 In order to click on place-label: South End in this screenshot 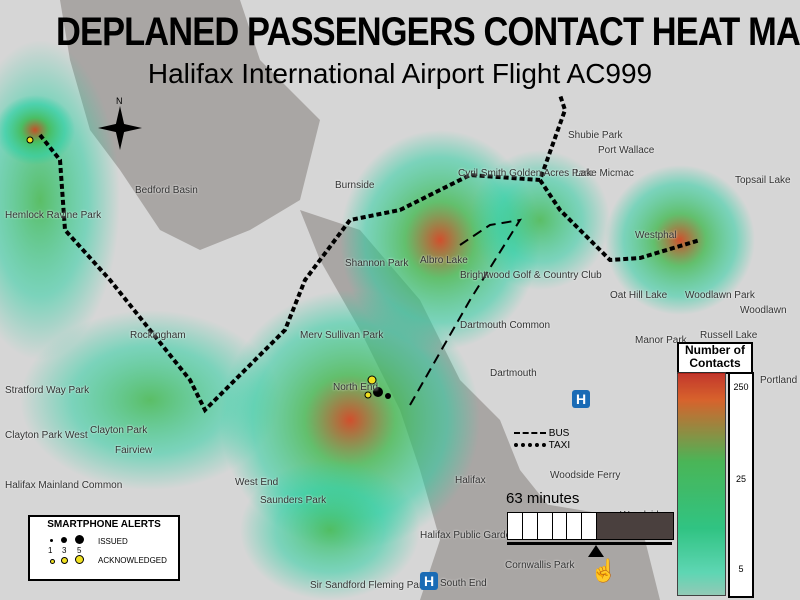, I will do `click(463, 583)`.